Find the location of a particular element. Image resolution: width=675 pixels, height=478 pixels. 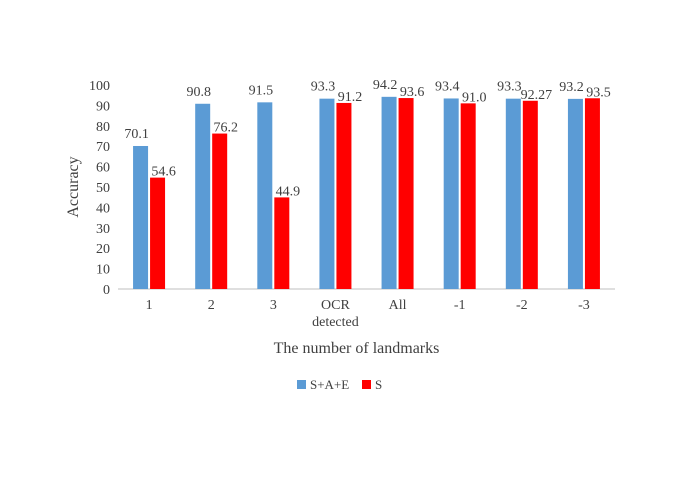

x-tick-label: 1 is located at coordinates (149, 305).